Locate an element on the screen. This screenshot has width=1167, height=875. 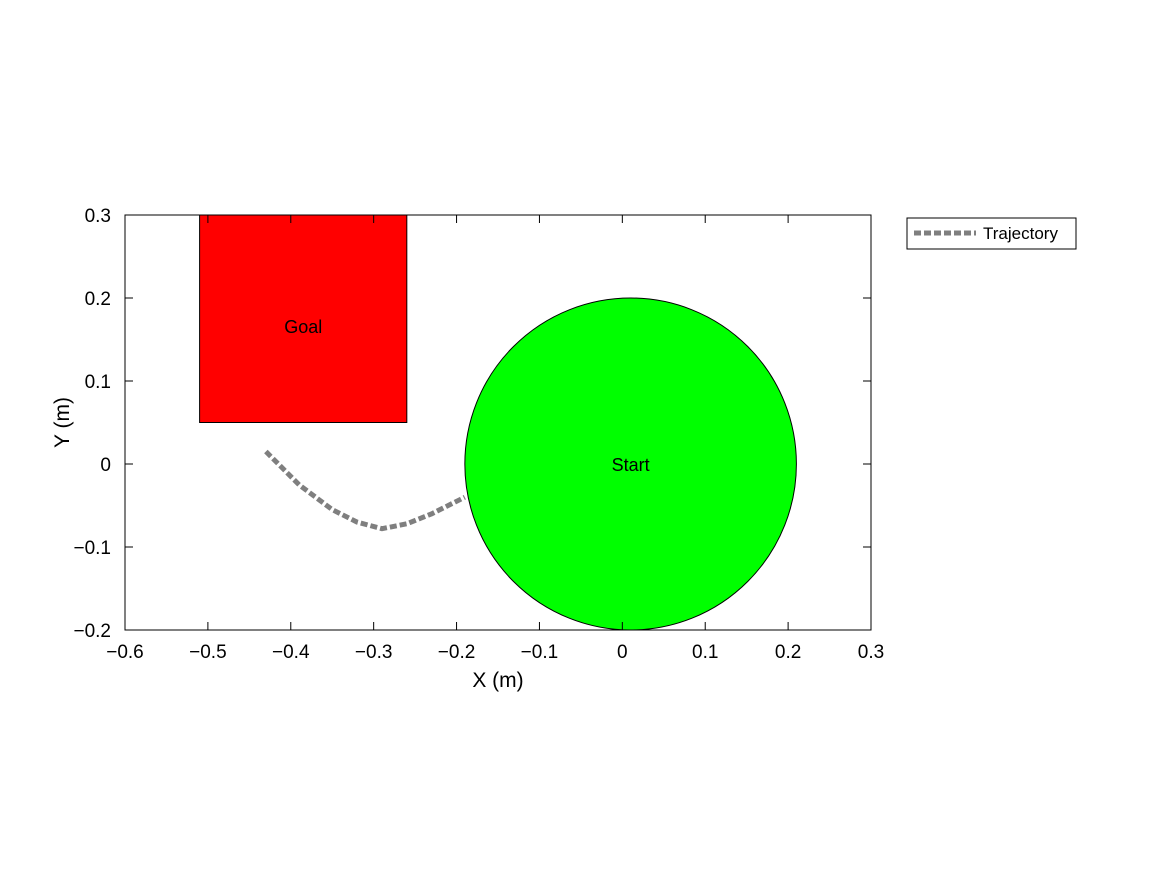
legend: Trajectory is located at coordinates (991, 233).